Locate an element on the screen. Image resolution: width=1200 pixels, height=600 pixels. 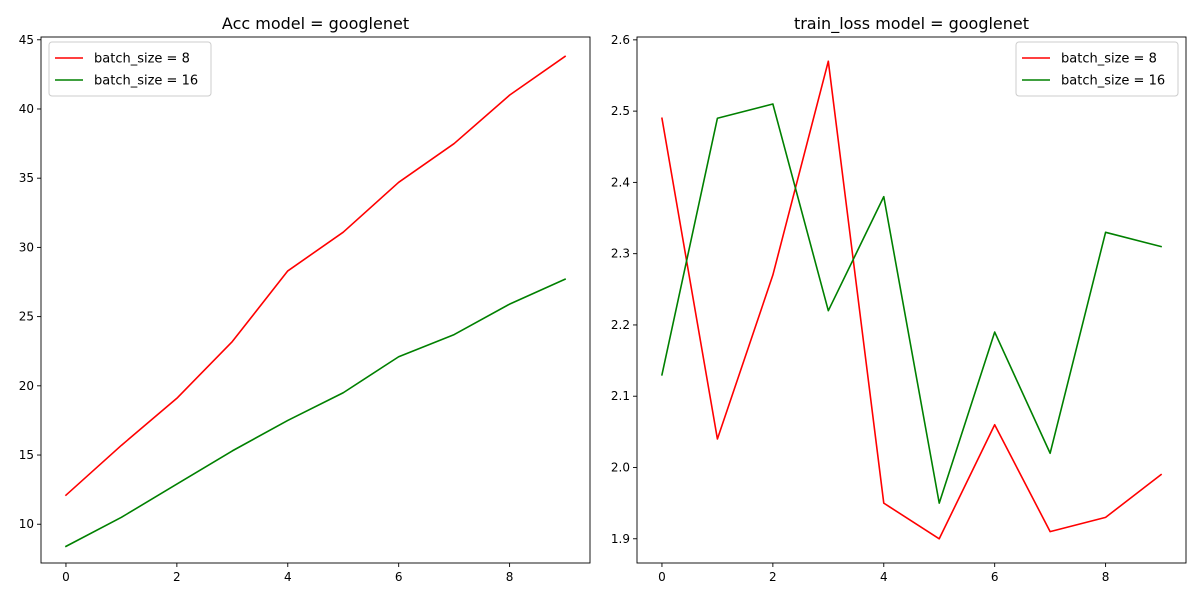
y-tick-label: 2.0 is located at coordinates (620, 467).